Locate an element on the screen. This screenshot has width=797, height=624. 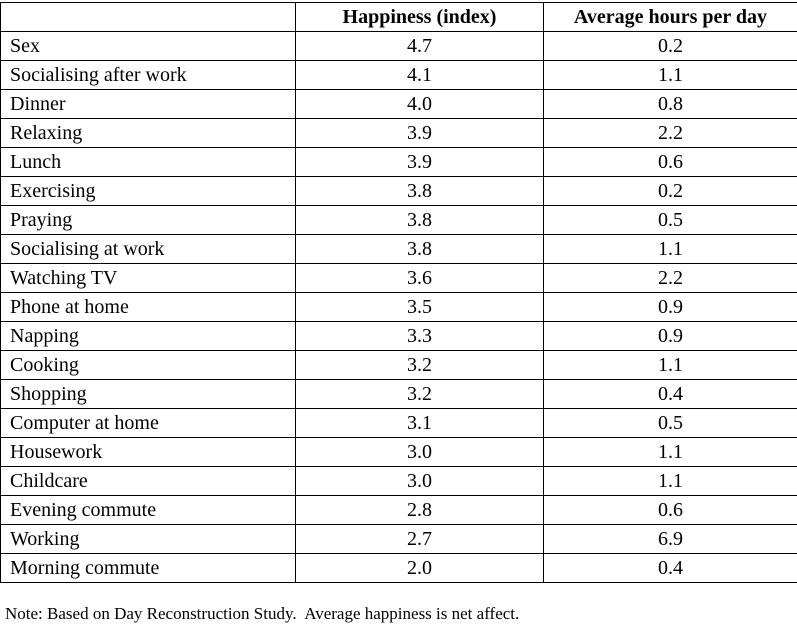
activity-cell: Childcare is located at coordinates (148, 481).